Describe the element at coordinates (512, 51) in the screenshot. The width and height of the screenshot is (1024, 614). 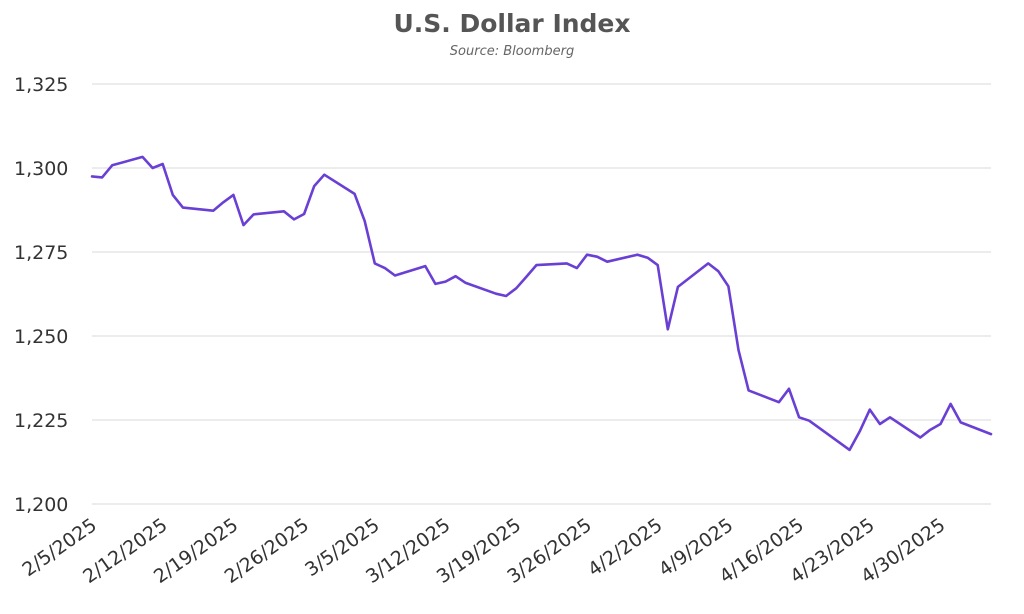
I see `chart-subtitle: Source: Bloomberg` at that location.